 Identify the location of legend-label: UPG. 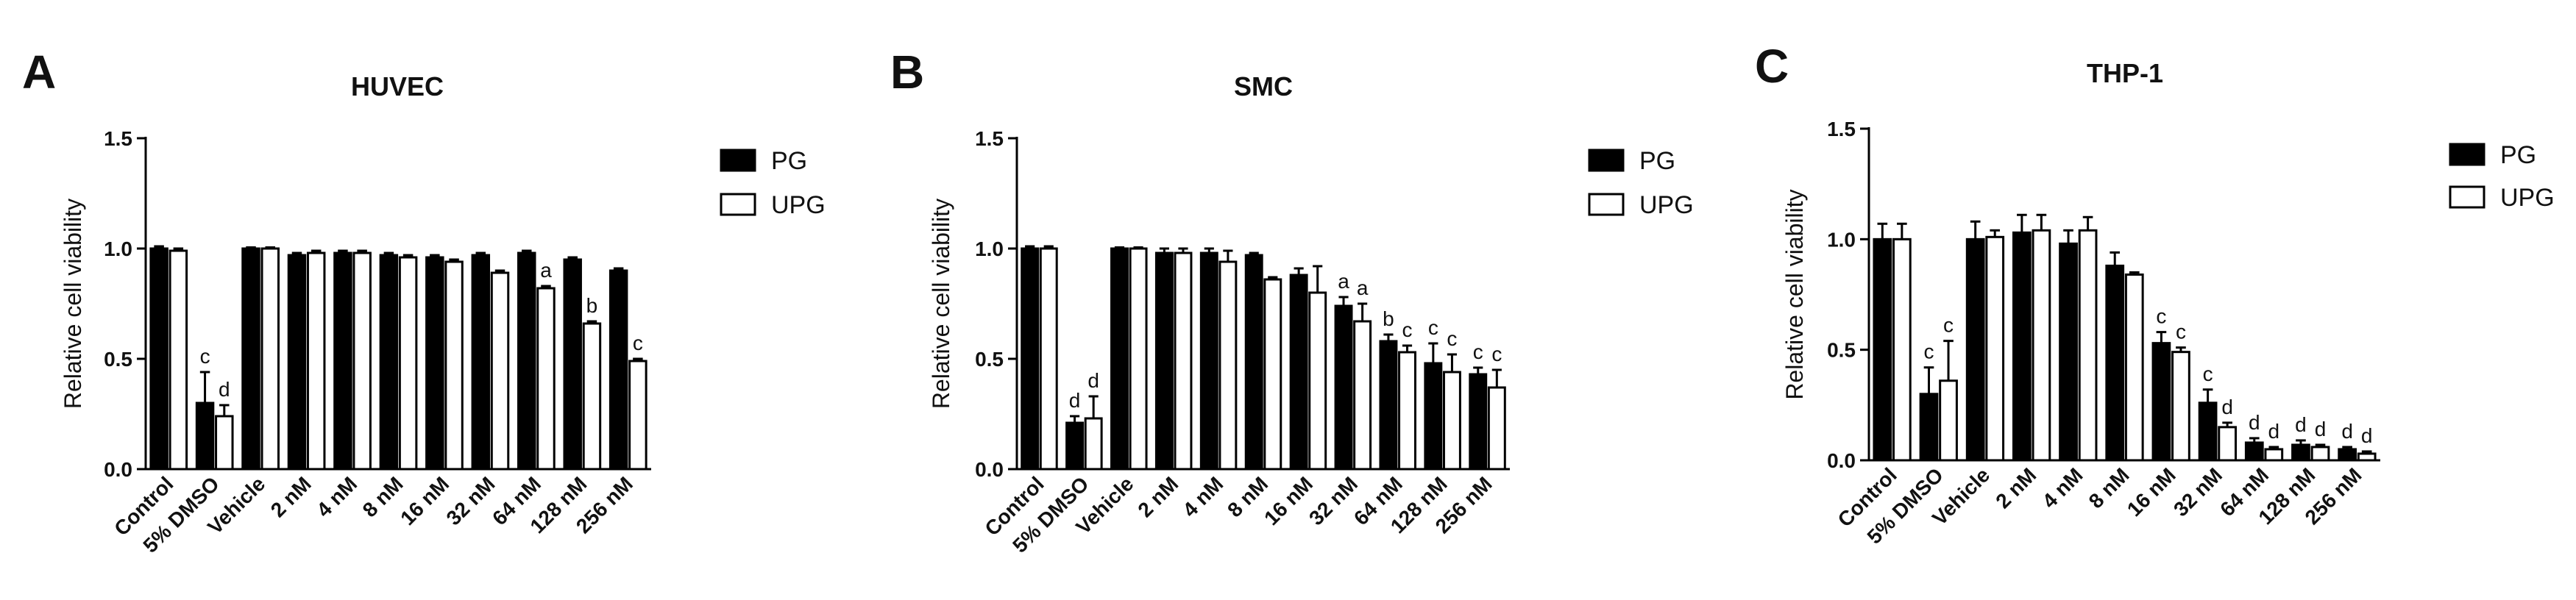
(1666, 205).